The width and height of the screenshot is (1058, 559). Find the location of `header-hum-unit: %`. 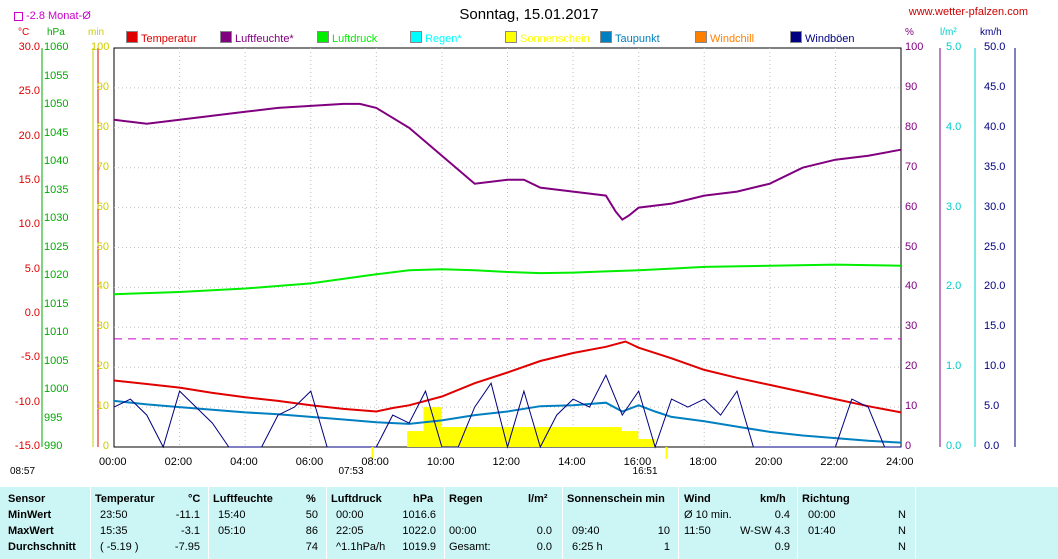

header-hum-unit: % is located at coordinates (311, 499).